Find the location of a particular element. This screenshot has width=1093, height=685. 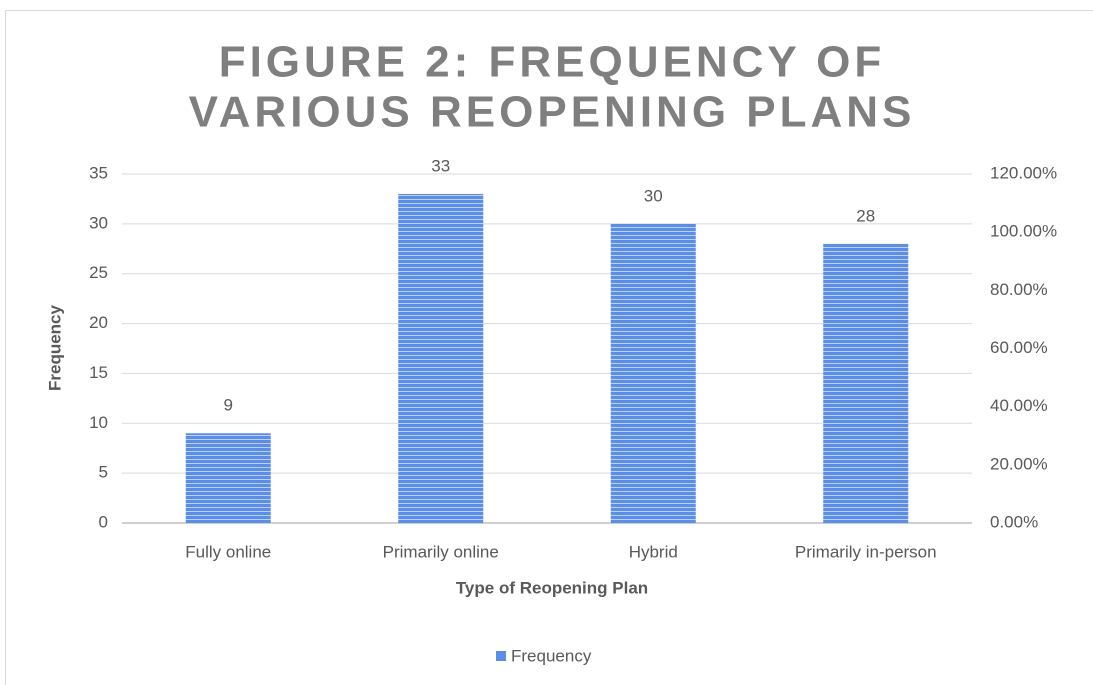

legend-swatch is located at coordinates (501, 656).